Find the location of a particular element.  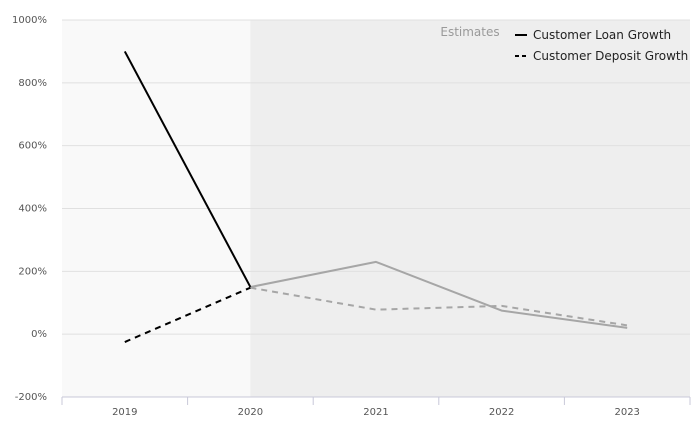

legend-label-loan: Customer Loan Growth is located at coordinates (602, 35).